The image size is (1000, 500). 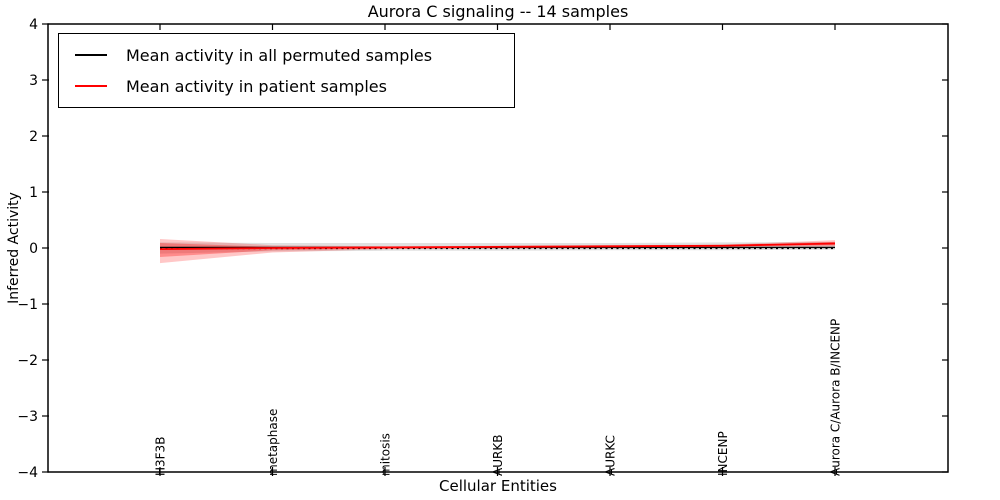 What do you see at coordinates (14, 248) in the screenshot?
I see `y-axis-label: Inferred Activity` at bounding box center [14, 248].